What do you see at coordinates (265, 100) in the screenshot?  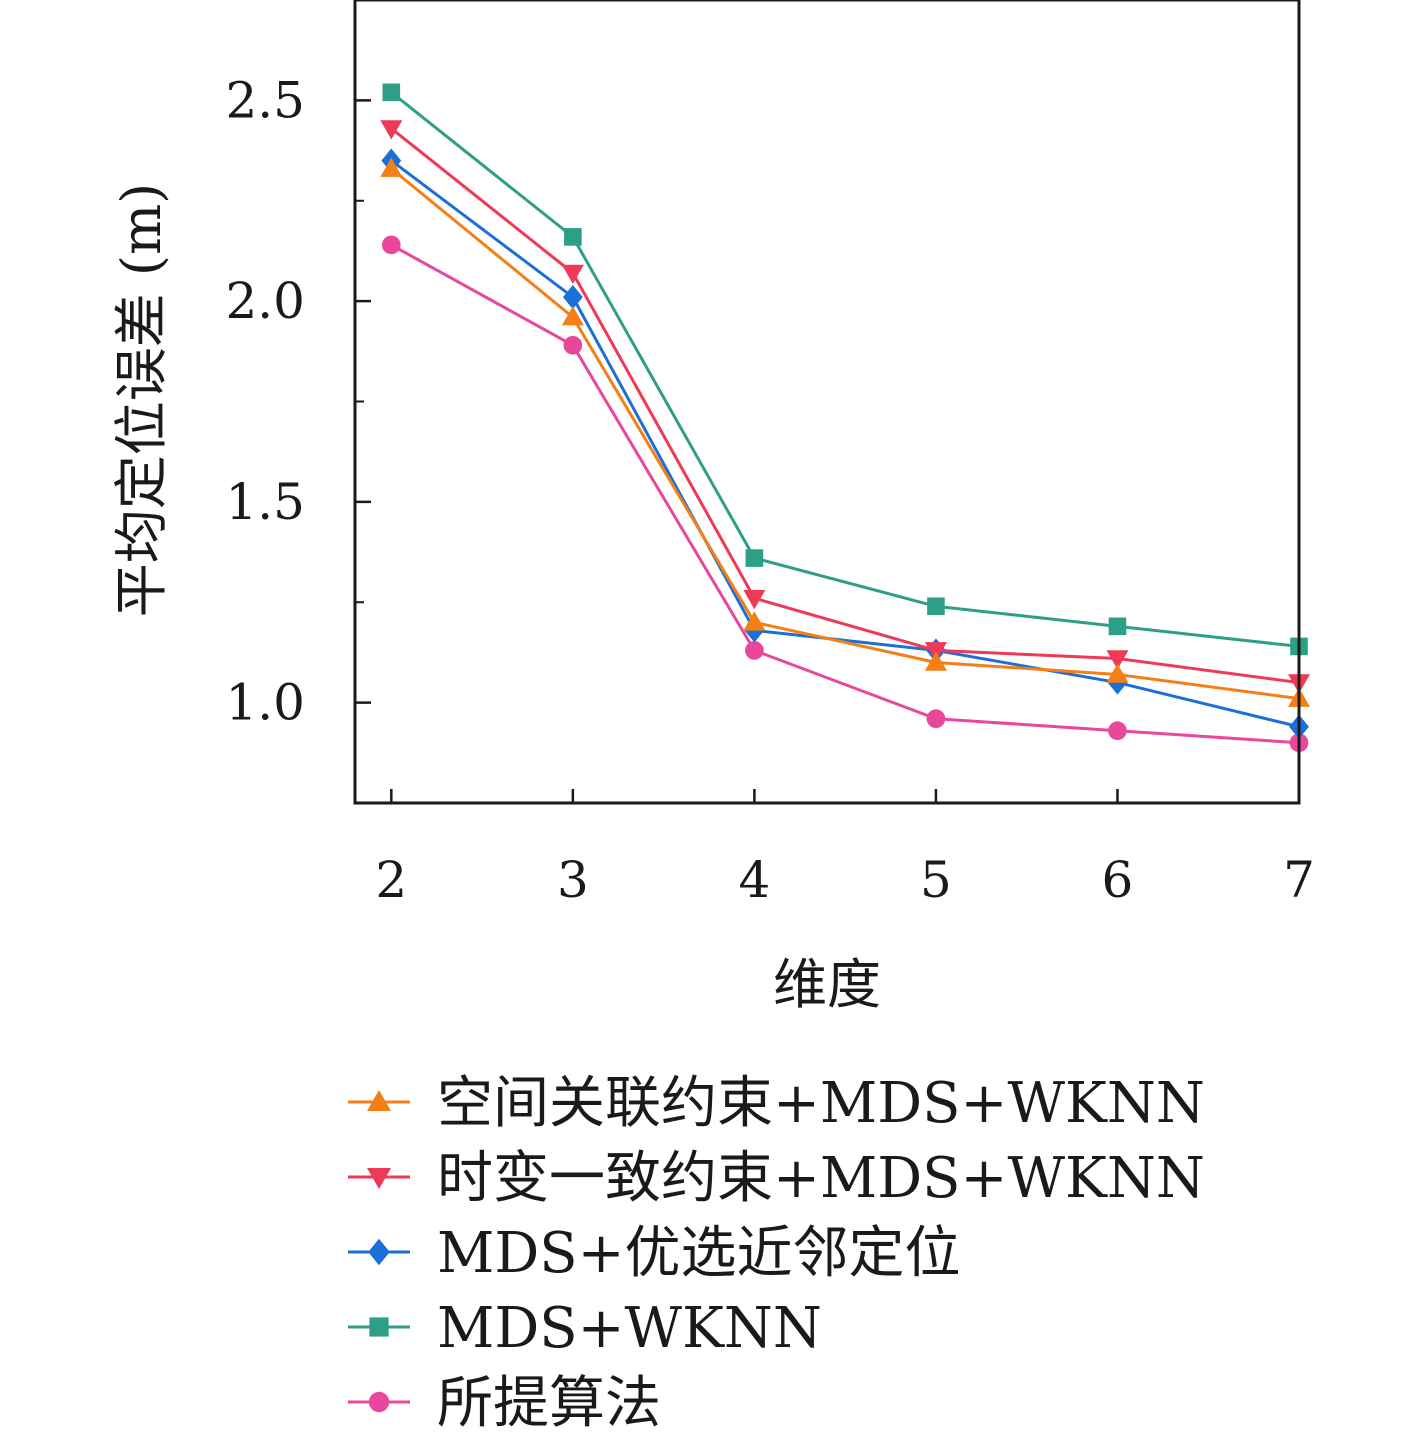 I see `y-tick-label: 2.5` at bounding box center [265, 100].